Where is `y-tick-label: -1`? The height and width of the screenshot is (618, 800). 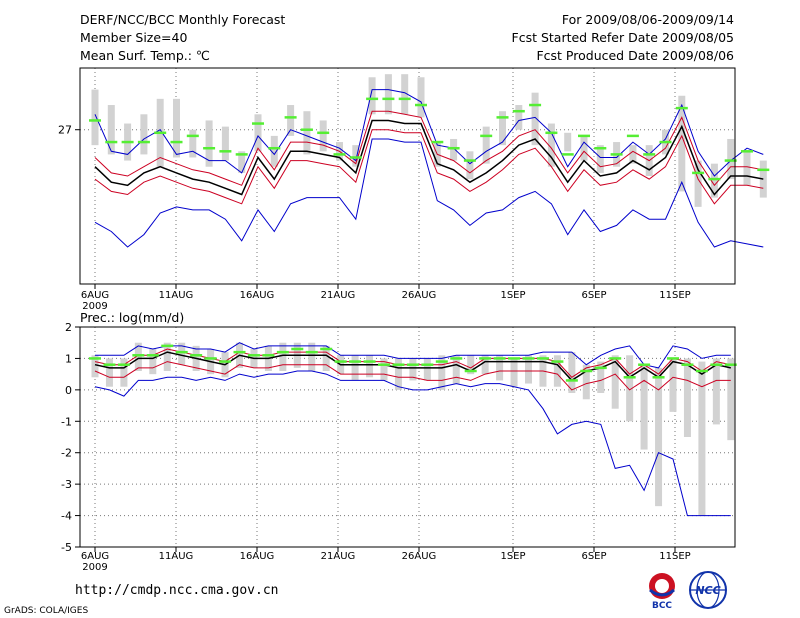 y-tick-label: -1 is located at coordinates (66, 421).